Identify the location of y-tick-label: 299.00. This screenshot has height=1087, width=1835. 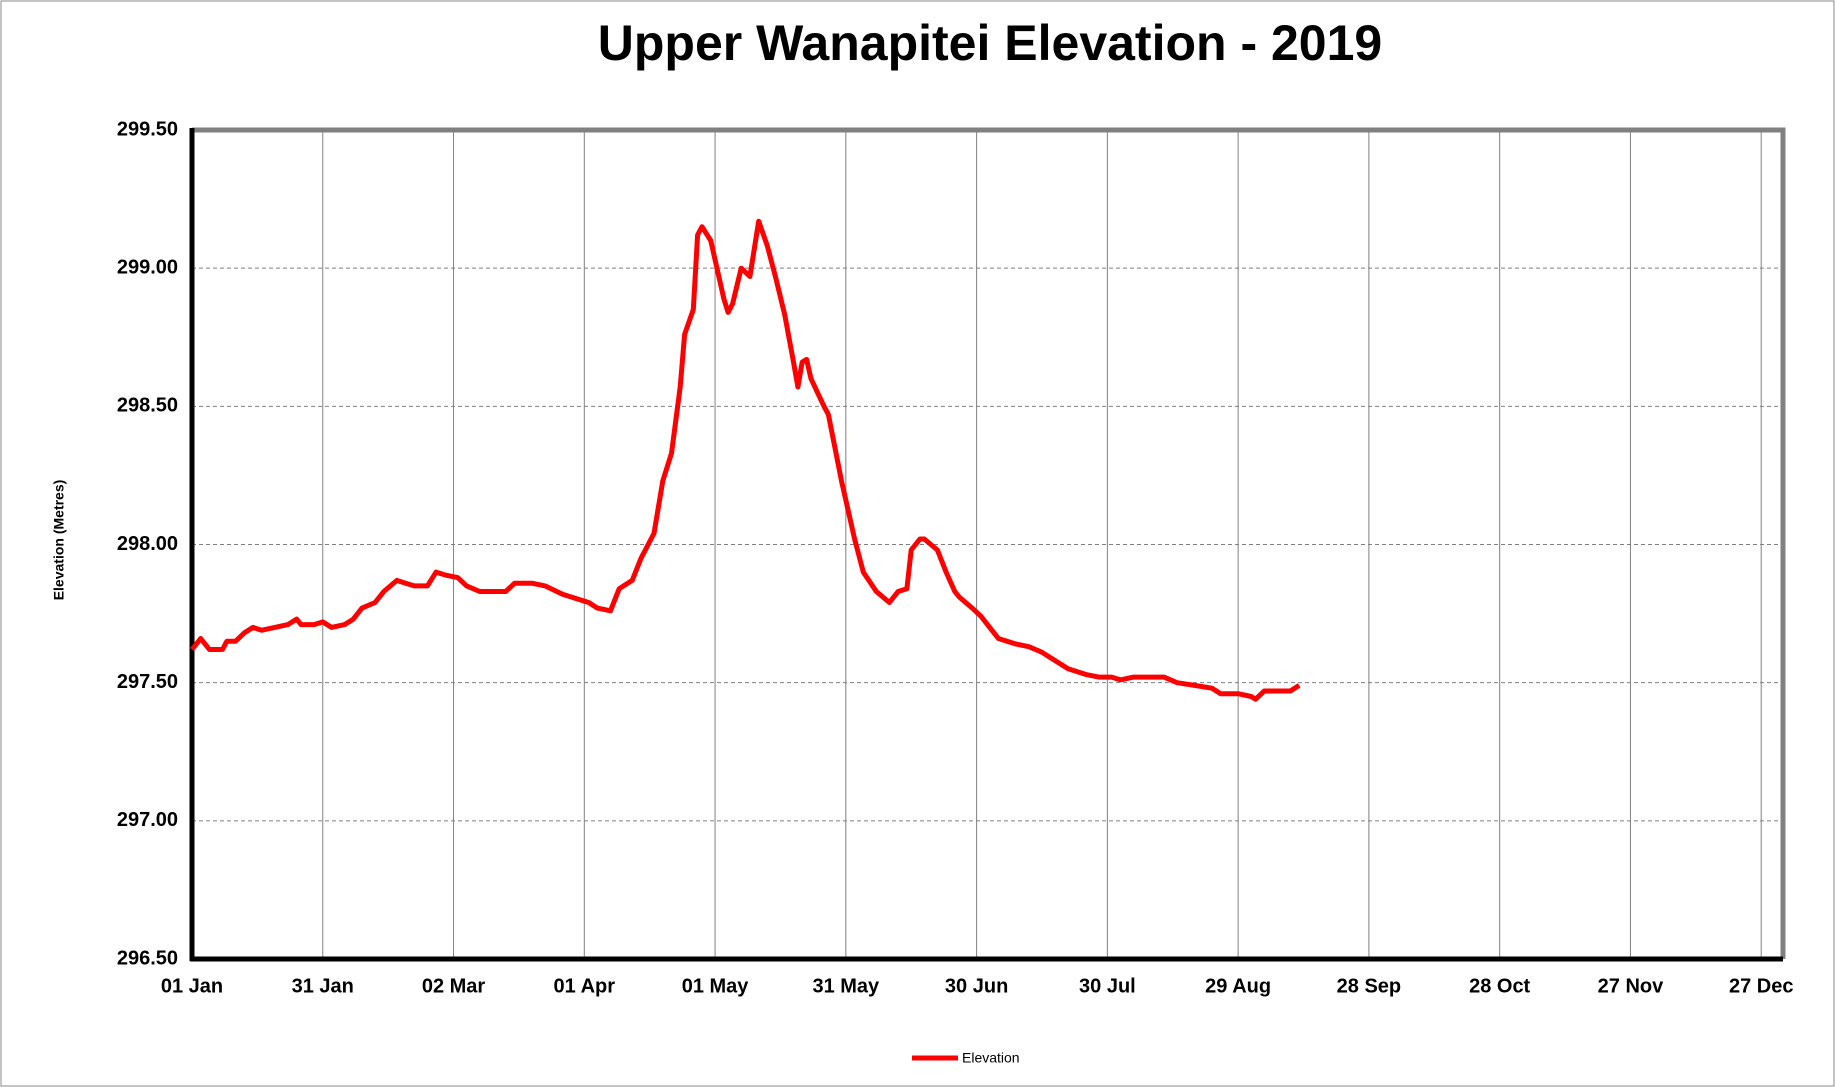
(147, 267).